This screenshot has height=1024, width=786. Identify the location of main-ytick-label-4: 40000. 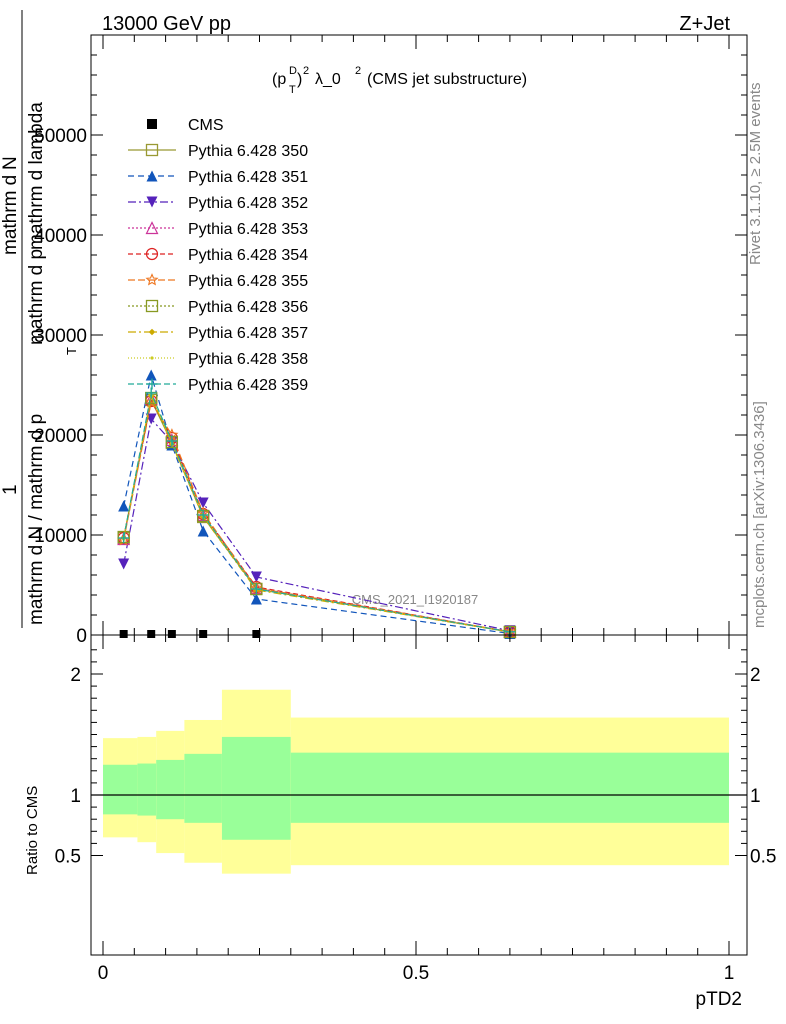
(60, 236).